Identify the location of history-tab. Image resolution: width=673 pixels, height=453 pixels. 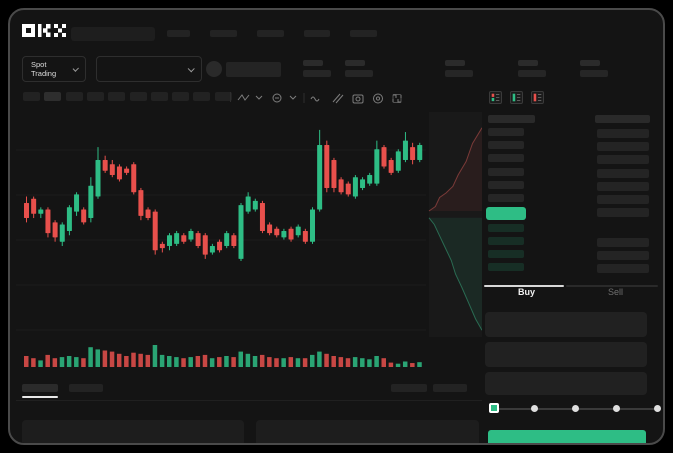
(86, 388).